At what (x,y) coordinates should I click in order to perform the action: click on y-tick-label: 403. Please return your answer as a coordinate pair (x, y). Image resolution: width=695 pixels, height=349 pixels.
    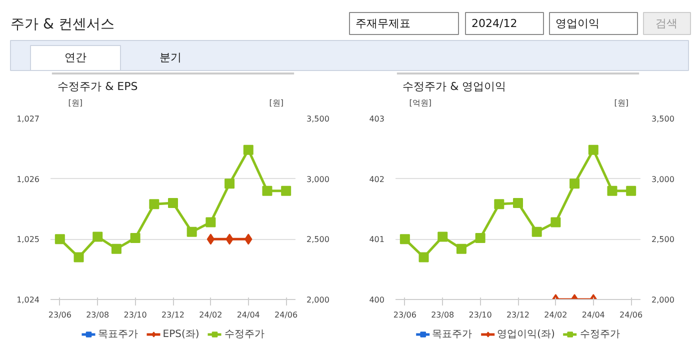
    Looking at the image, I should click on (377, 119).